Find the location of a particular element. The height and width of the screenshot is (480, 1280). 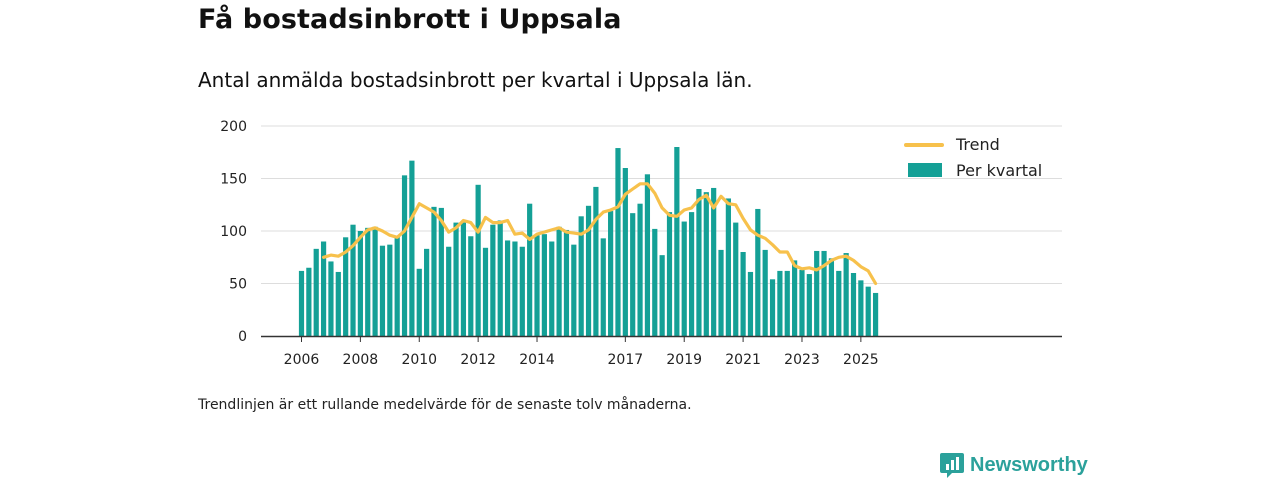

trend-series is located at coordinates (600, 234).